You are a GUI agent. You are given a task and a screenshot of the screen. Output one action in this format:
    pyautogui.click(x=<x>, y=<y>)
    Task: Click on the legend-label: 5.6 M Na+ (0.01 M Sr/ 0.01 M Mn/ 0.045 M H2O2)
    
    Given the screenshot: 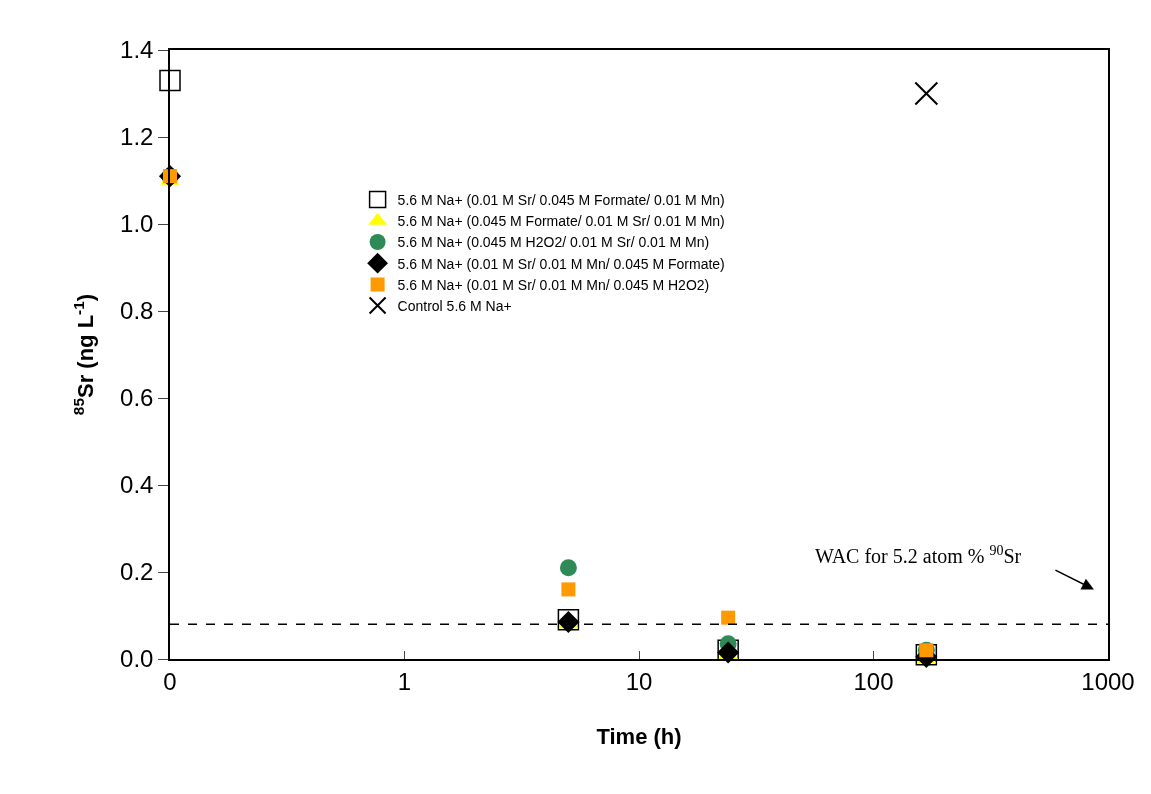 What is the action you would take?
    pyautogui.click(x=553, y=284)
    